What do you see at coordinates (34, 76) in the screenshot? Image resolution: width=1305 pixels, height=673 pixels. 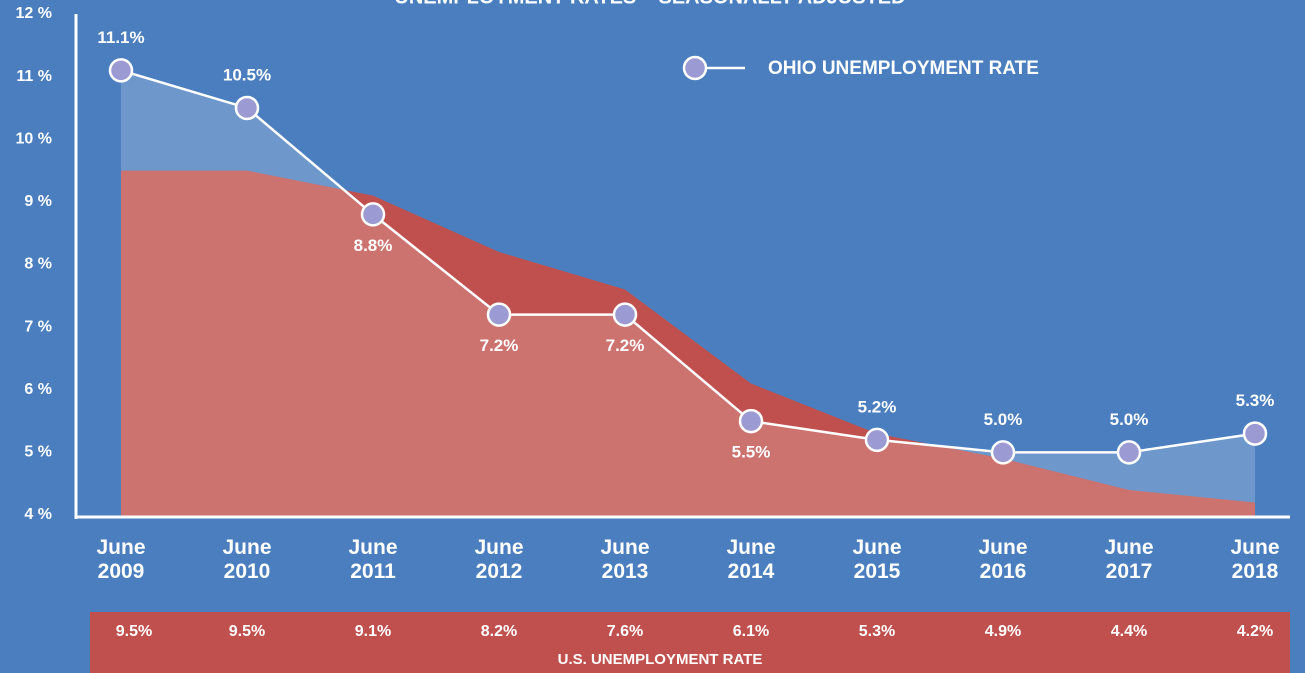 I see `y-tick-label: 11 %` at bounding box center [34, 76].